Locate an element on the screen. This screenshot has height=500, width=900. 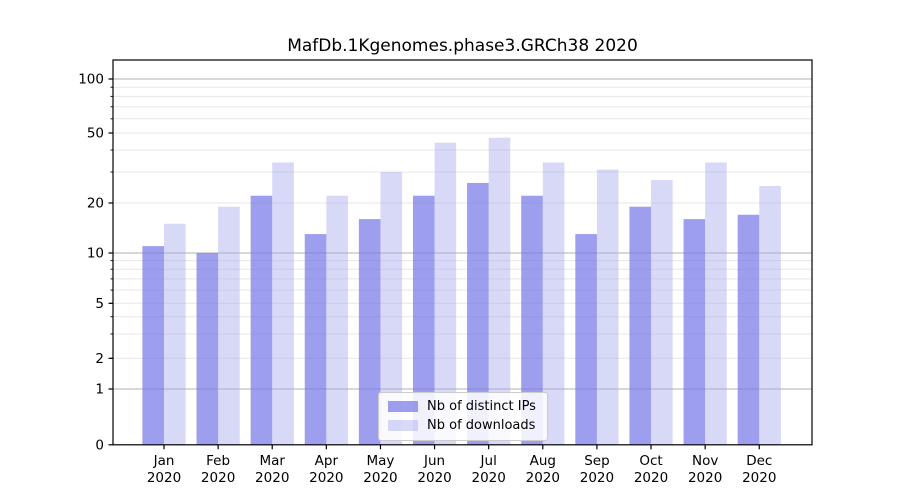
bar-distinct-ips-jun is located at coordinates (423, 320).